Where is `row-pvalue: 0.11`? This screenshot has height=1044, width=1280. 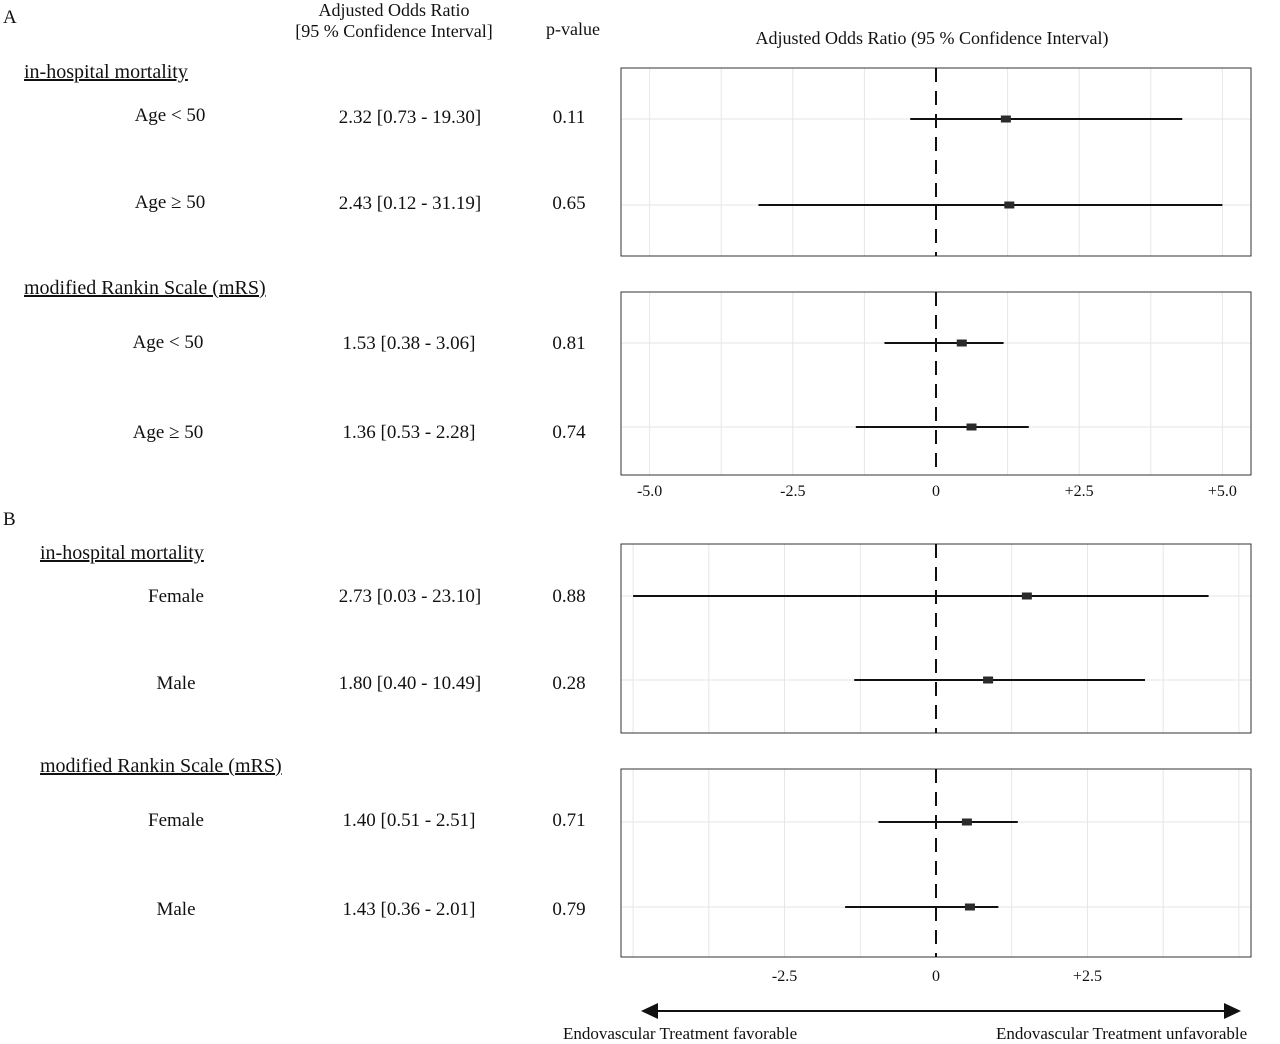 row-pvalue: 0.11 is located at coordinates (569, 117).